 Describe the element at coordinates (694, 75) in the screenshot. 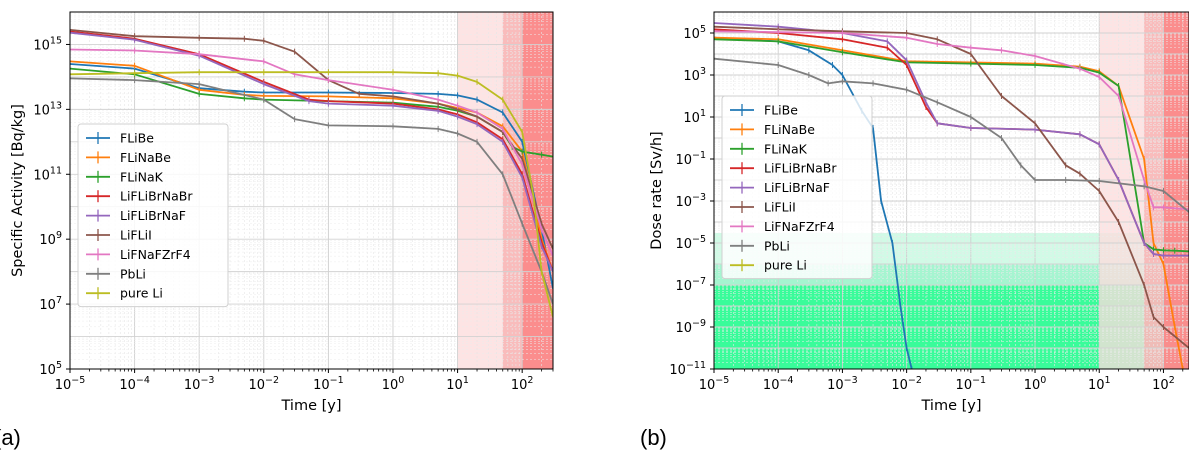

I see `y-tick-label: 10³` at that location.